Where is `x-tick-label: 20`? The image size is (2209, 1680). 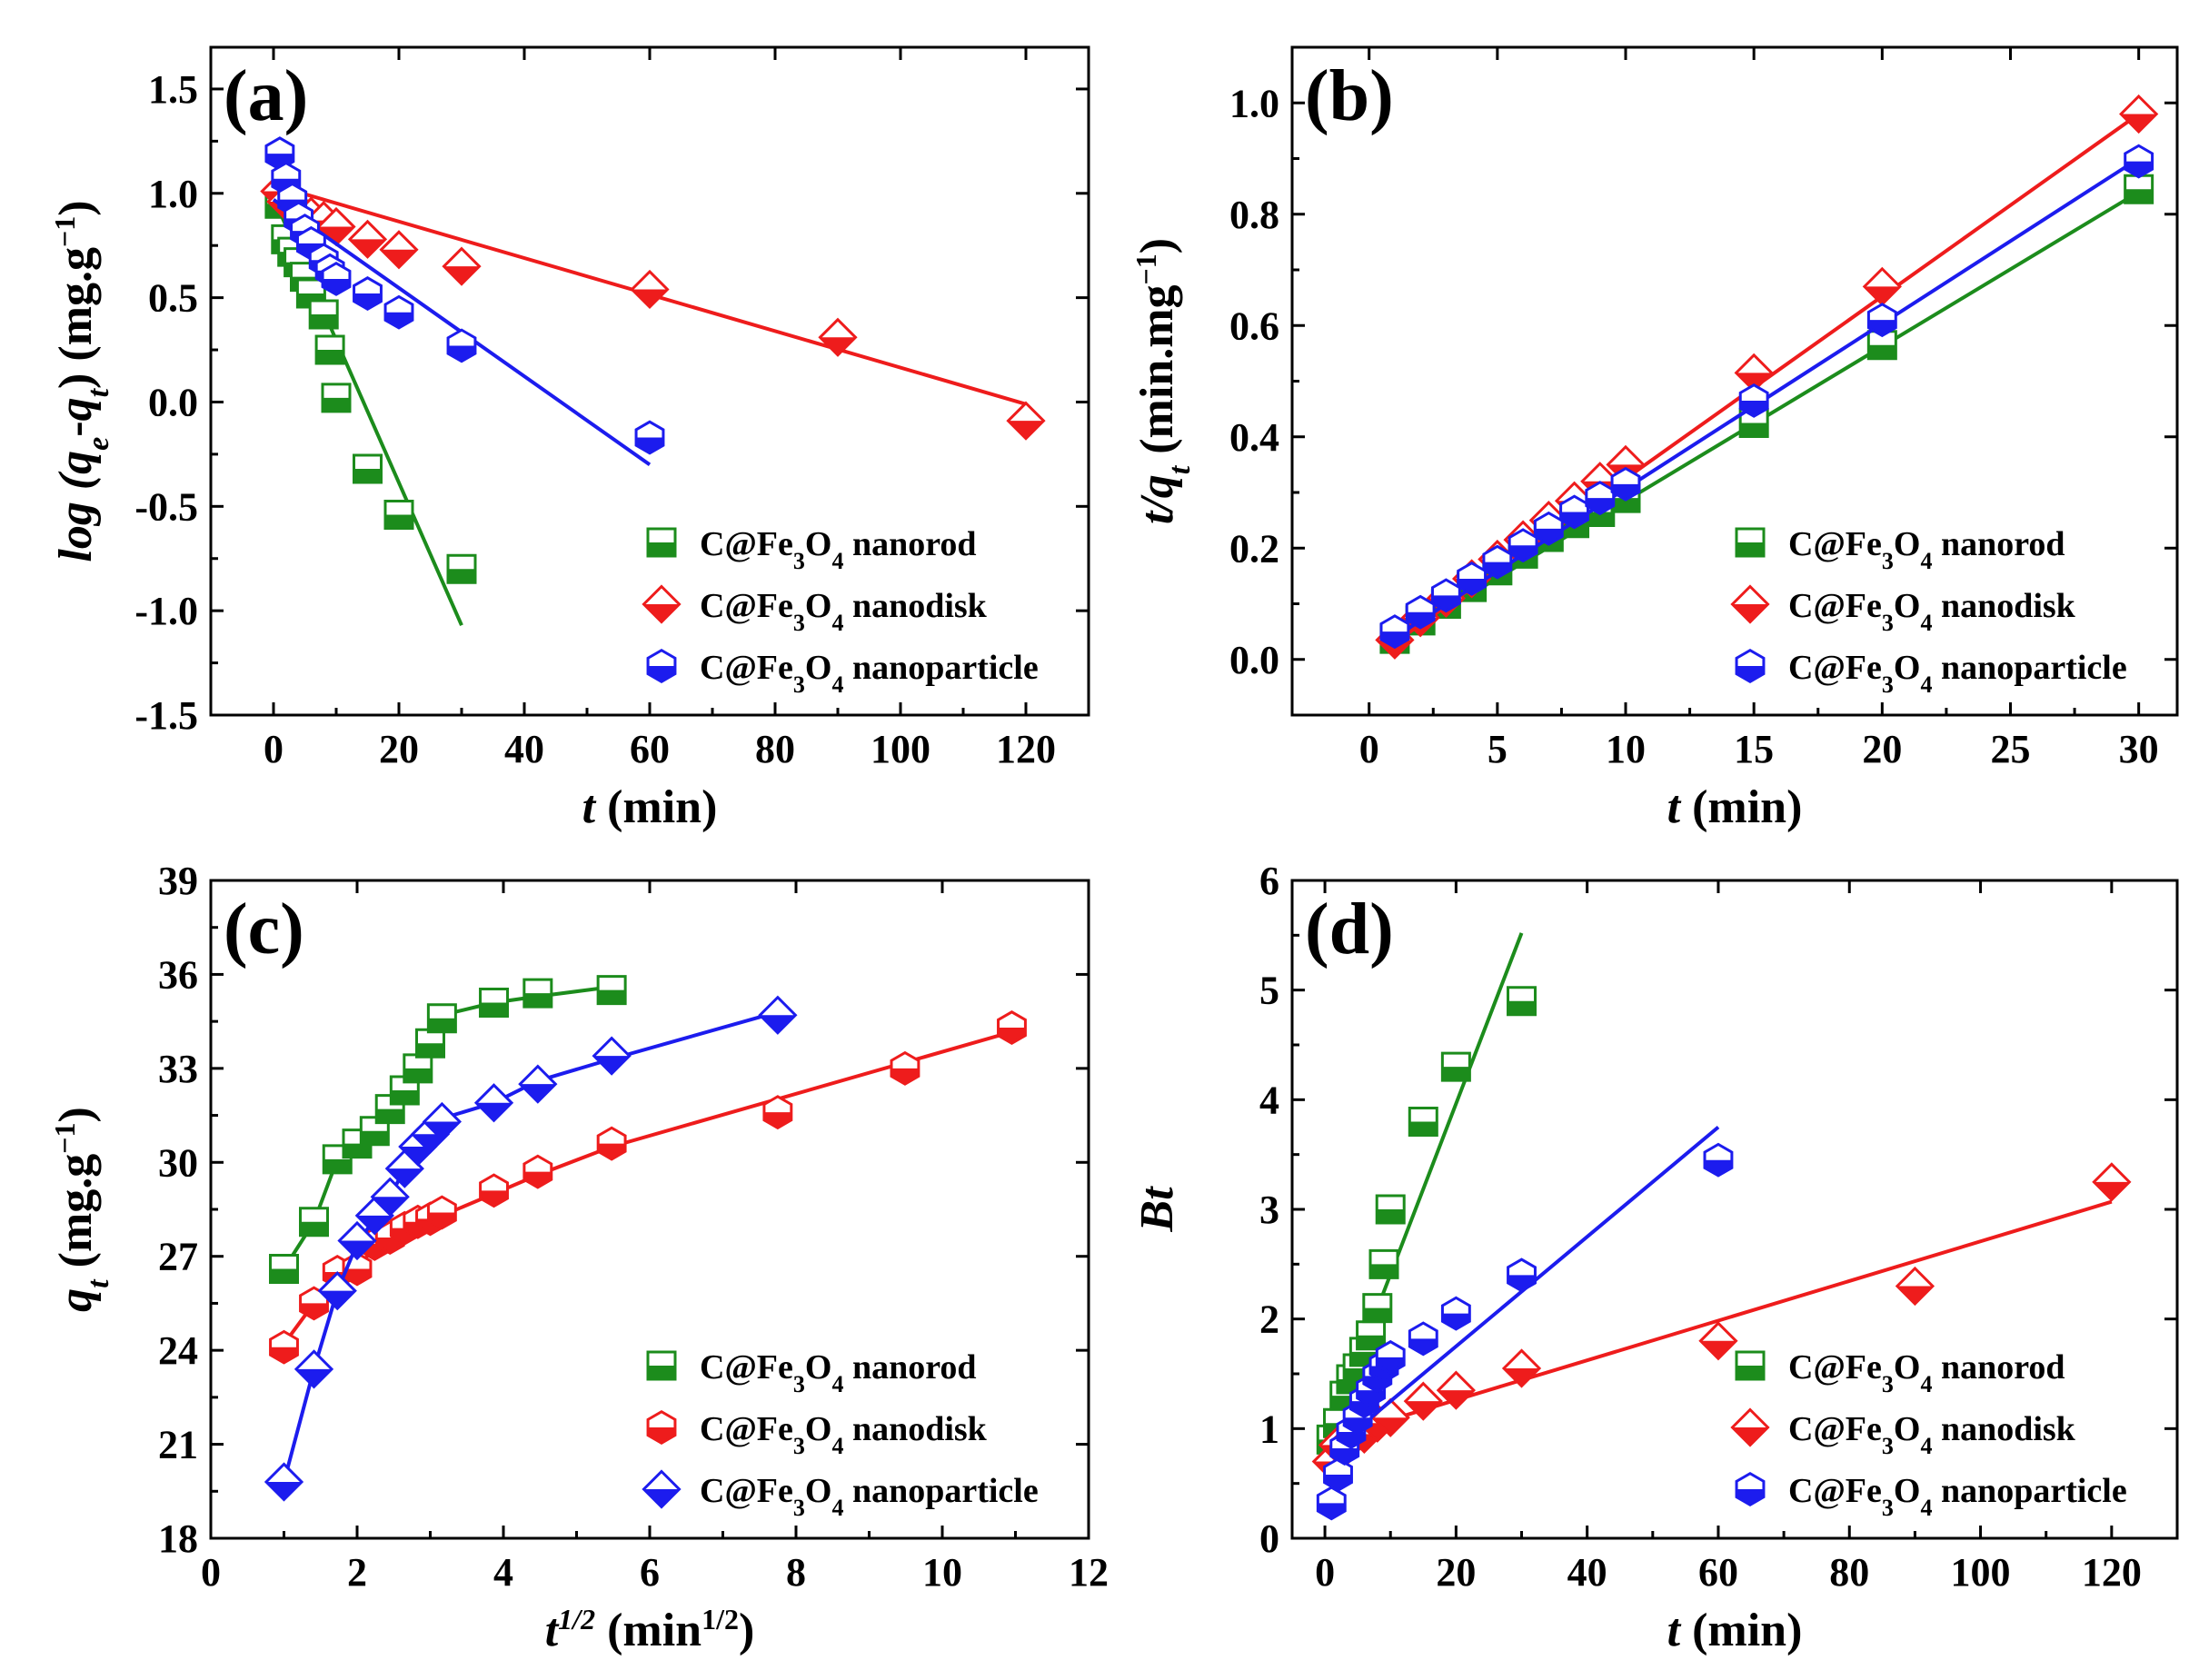
x-tick-label: 20 is located at coordinates (1456, 1573).